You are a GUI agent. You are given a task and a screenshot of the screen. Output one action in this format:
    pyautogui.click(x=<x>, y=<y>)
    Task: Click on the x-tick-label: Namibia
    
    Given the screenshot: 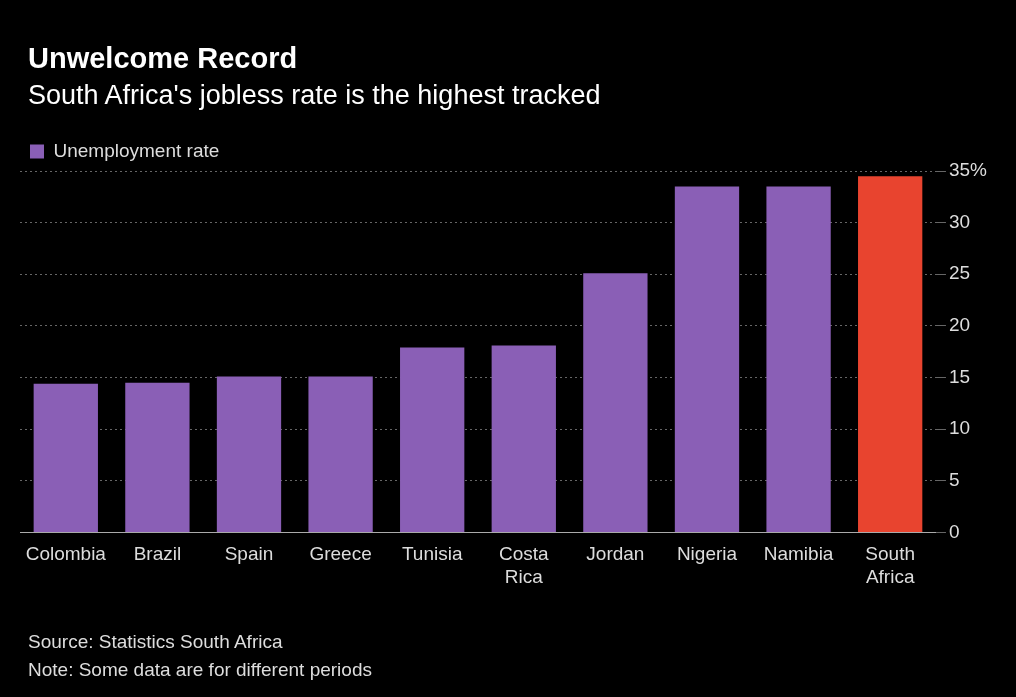 What is the action you would take?
    pyautogui.click(x=798, y=554)
    